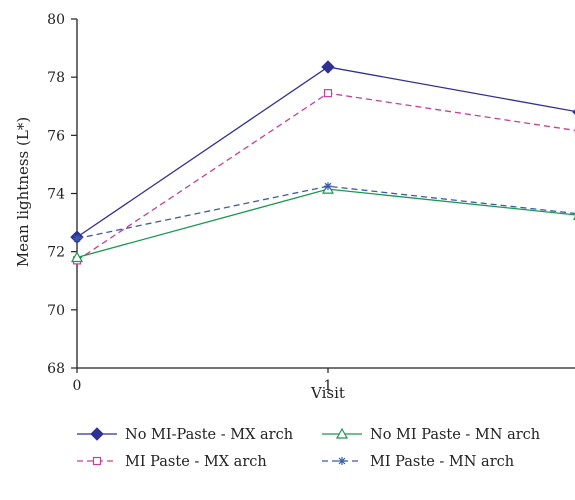 This screenshot has width=575, height=500. I want to click on legend-item: MI Paste - MN arch, so click(418, 462).